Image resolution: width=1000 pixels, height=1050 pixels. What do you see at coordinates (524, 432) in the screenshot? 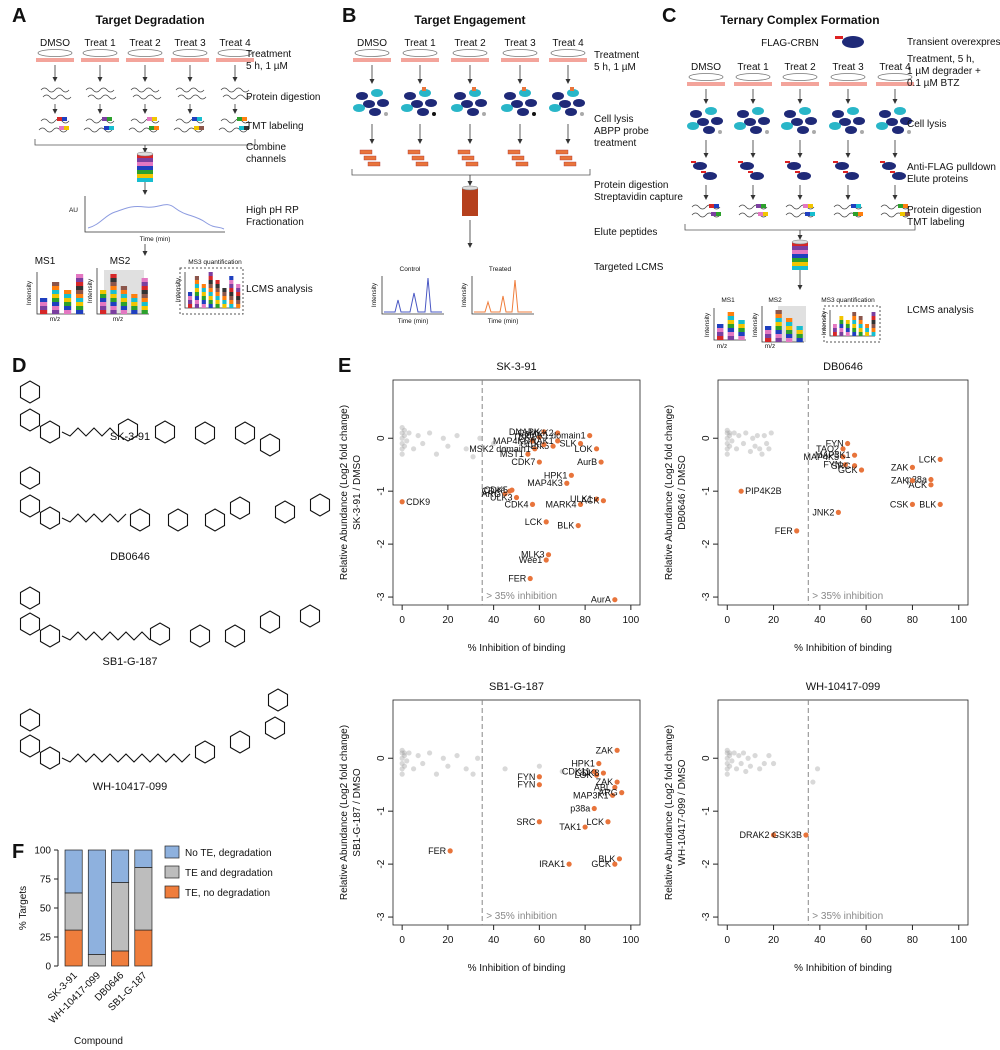
I see `point-label: DNAPK` at bounding box center [524, 432].